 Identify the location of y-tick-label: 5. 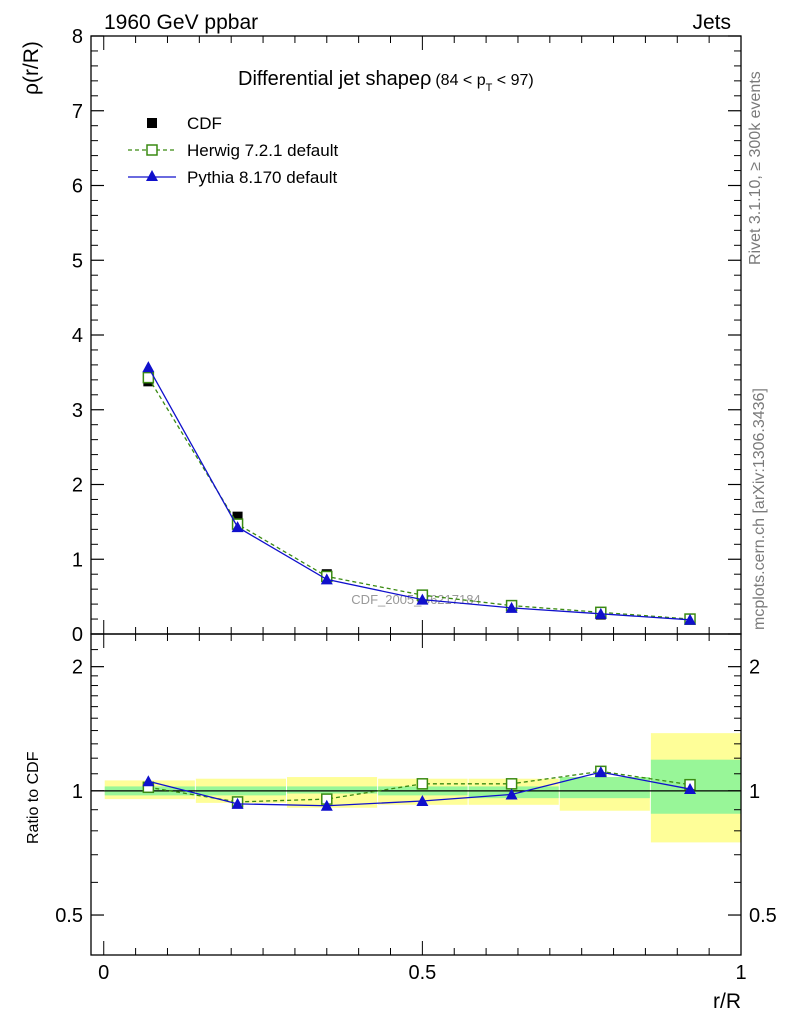
(77, 261).